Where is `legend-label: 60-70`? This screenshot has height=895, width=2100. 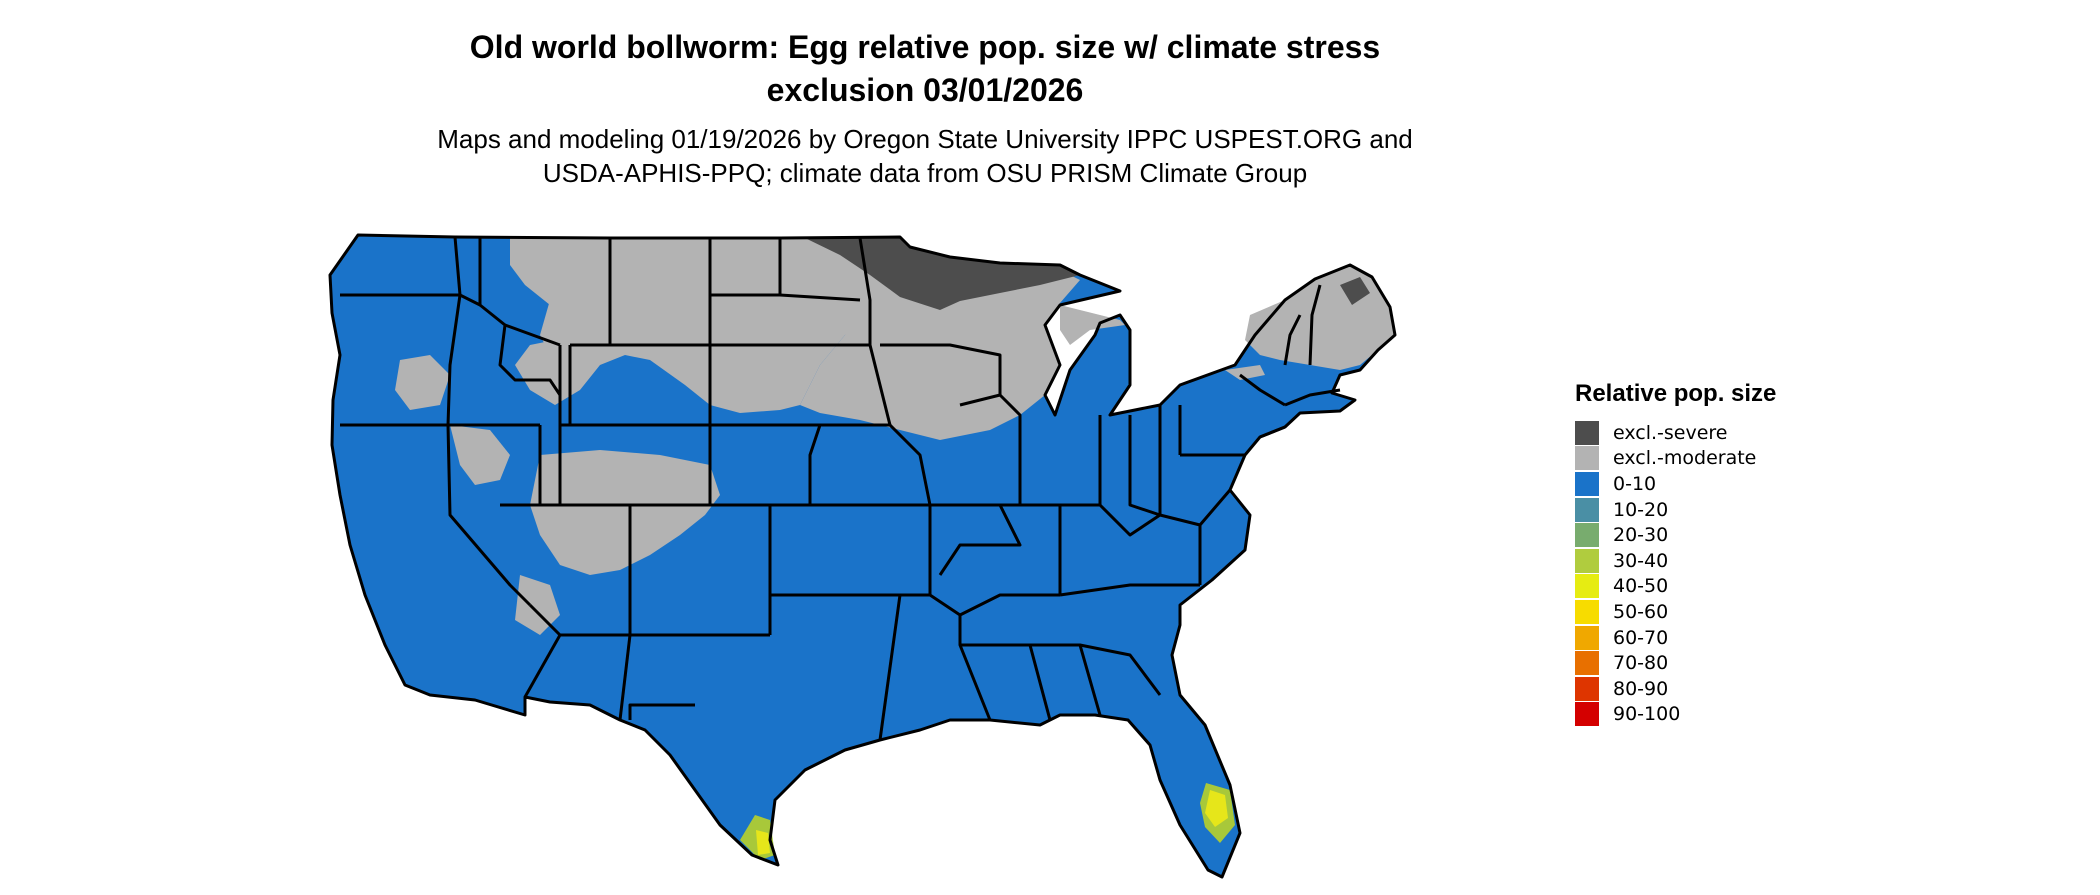 legend-label: 60-70 is located at coordinates (1641, 637).